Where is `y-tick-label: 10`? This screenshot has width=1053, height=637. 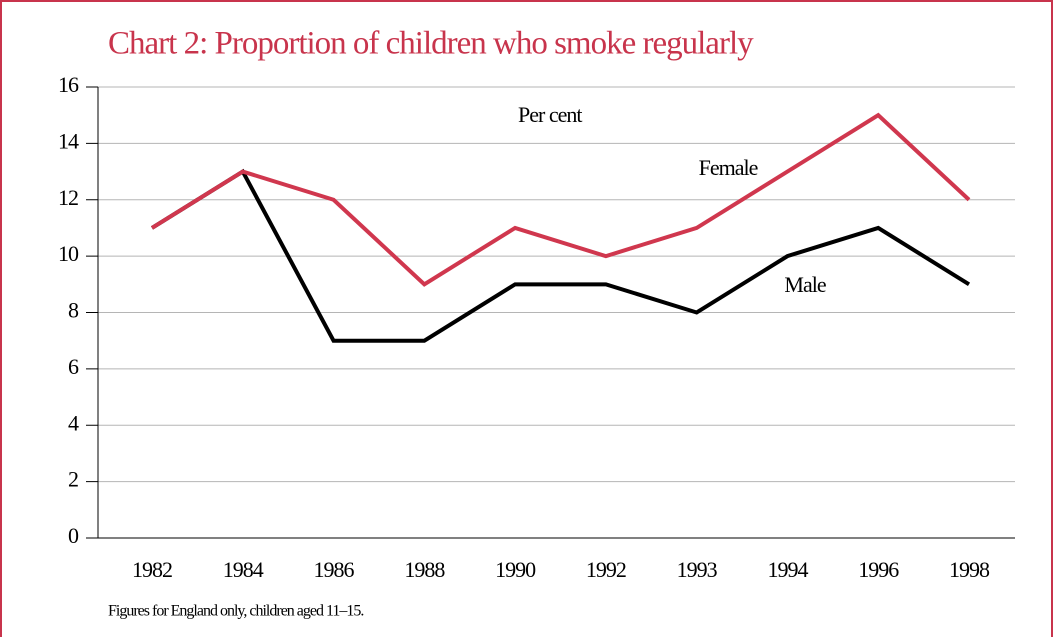 y-tick-label: 10 is located at coordinates (68, 253).